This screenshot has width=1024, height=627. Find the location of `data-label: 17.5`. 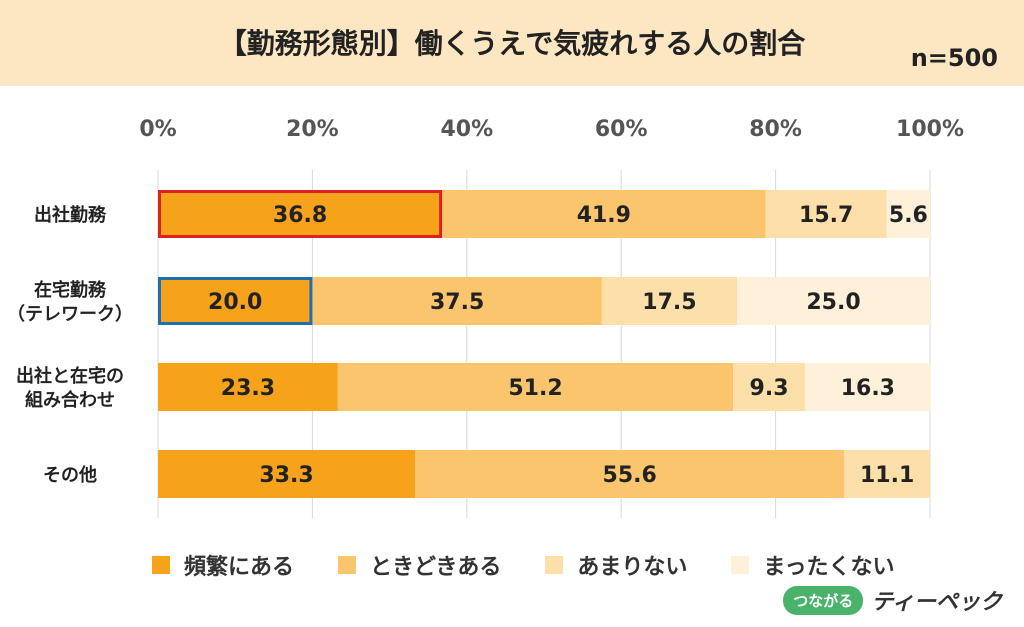

data-label: 17.5 is located at coordinates (669, 302).